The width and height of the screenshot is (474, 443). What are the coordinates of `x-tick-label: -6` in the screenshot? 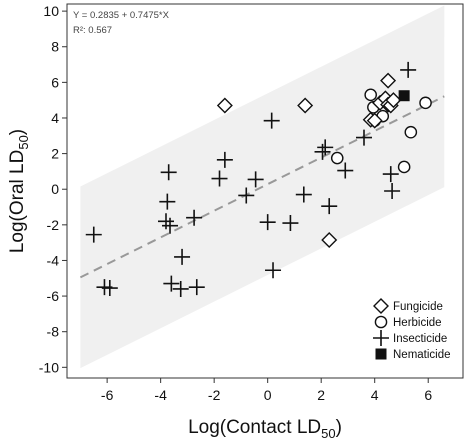 It's located at (107, 395).